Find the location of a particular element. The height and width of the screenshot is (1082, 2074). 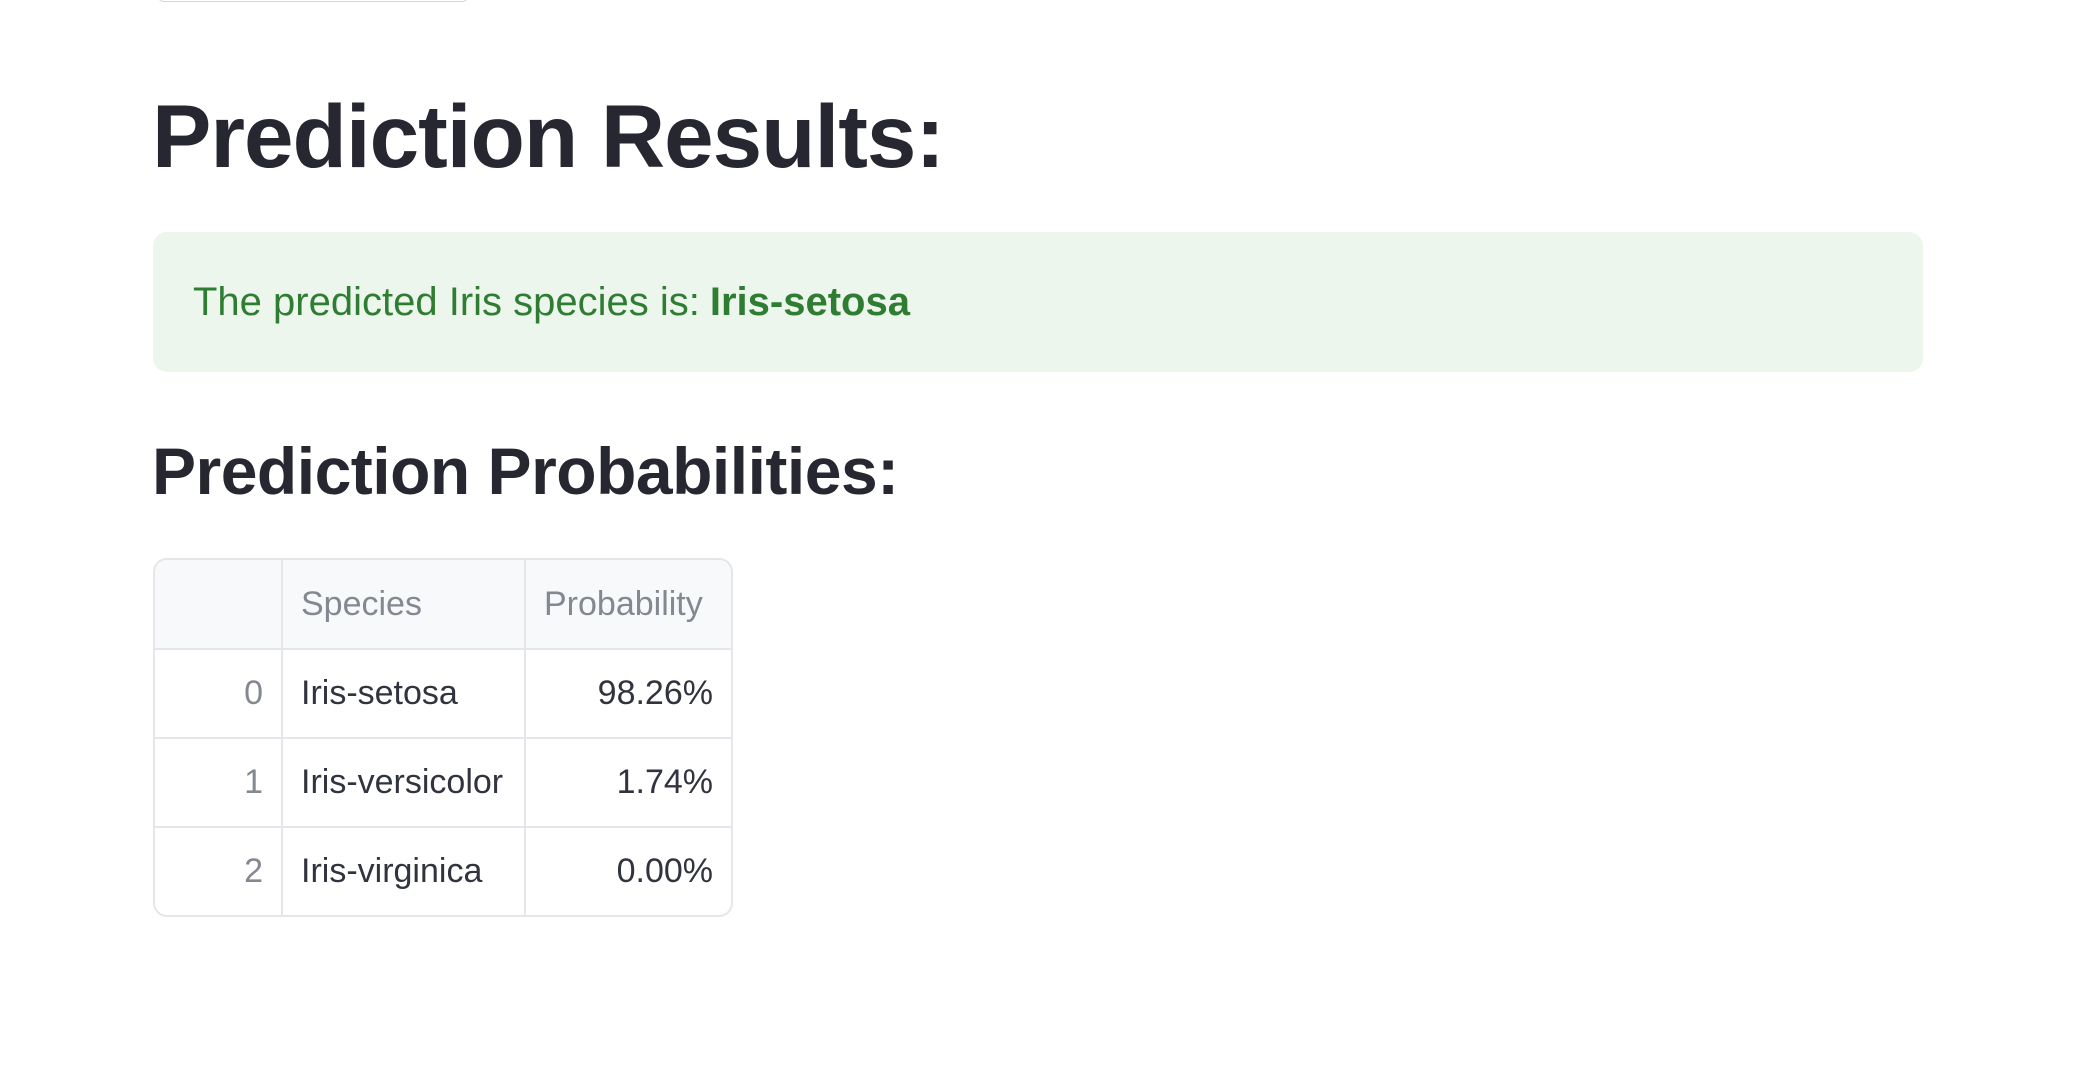

table-row: 1 Iris-versicolor 1.74% is located at coordinates (443, 783).